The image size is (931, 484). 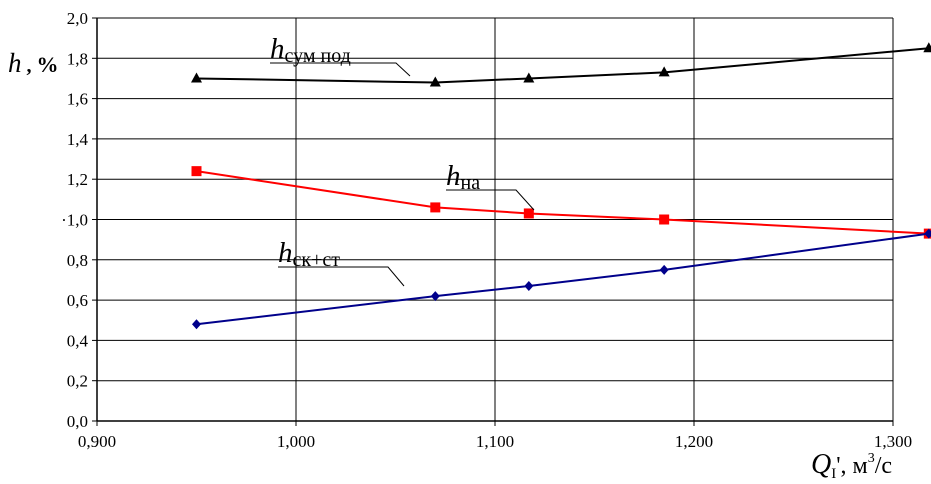 What do you see at coordinates (318, 56) in the screenshot?
I see `series-label-sub: сум под` at bounding box center [318, 56].